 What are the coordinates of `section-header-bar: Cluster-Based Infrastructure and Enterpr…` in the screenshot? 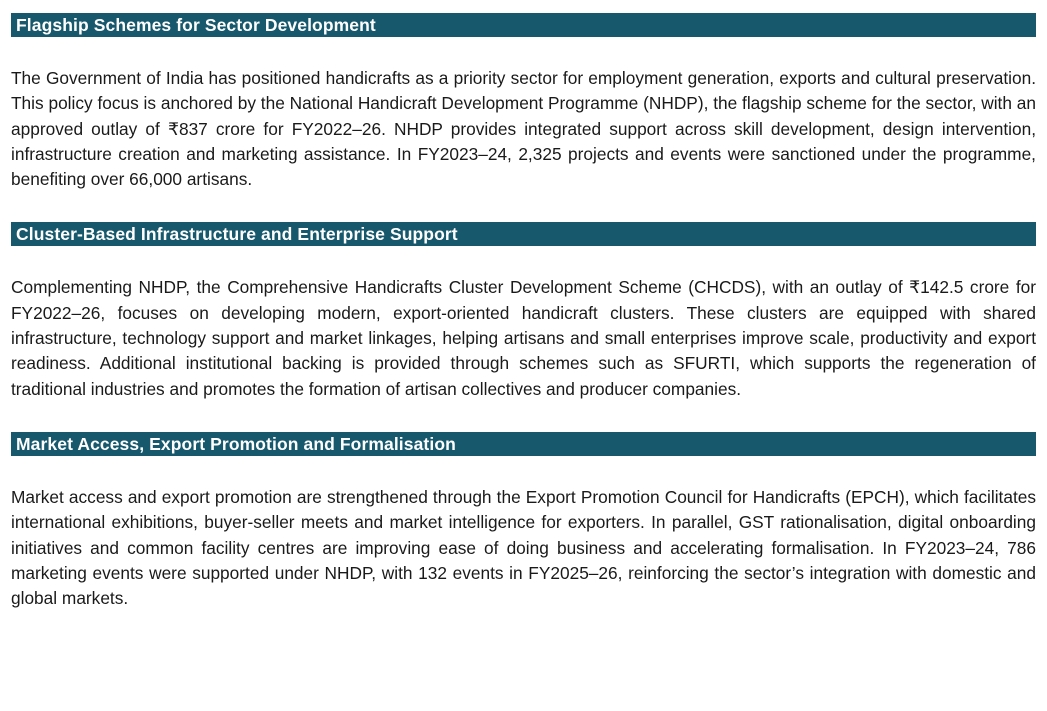 It's located at (523, 234).